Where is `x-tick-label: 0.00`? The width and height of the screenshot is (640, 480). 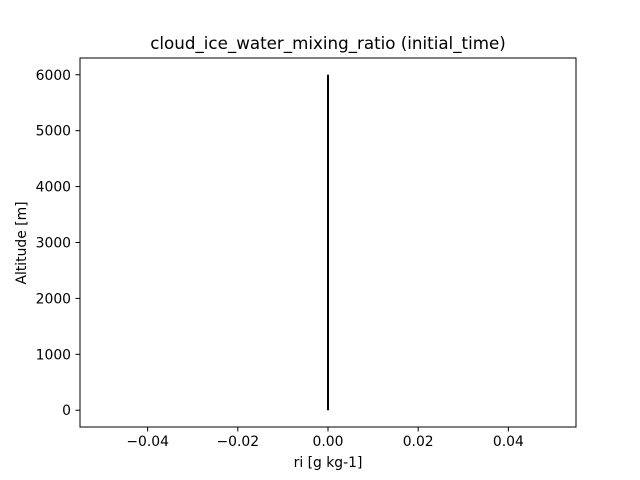 x-tick-label: 0.00 is located at coordinates (328, 442).